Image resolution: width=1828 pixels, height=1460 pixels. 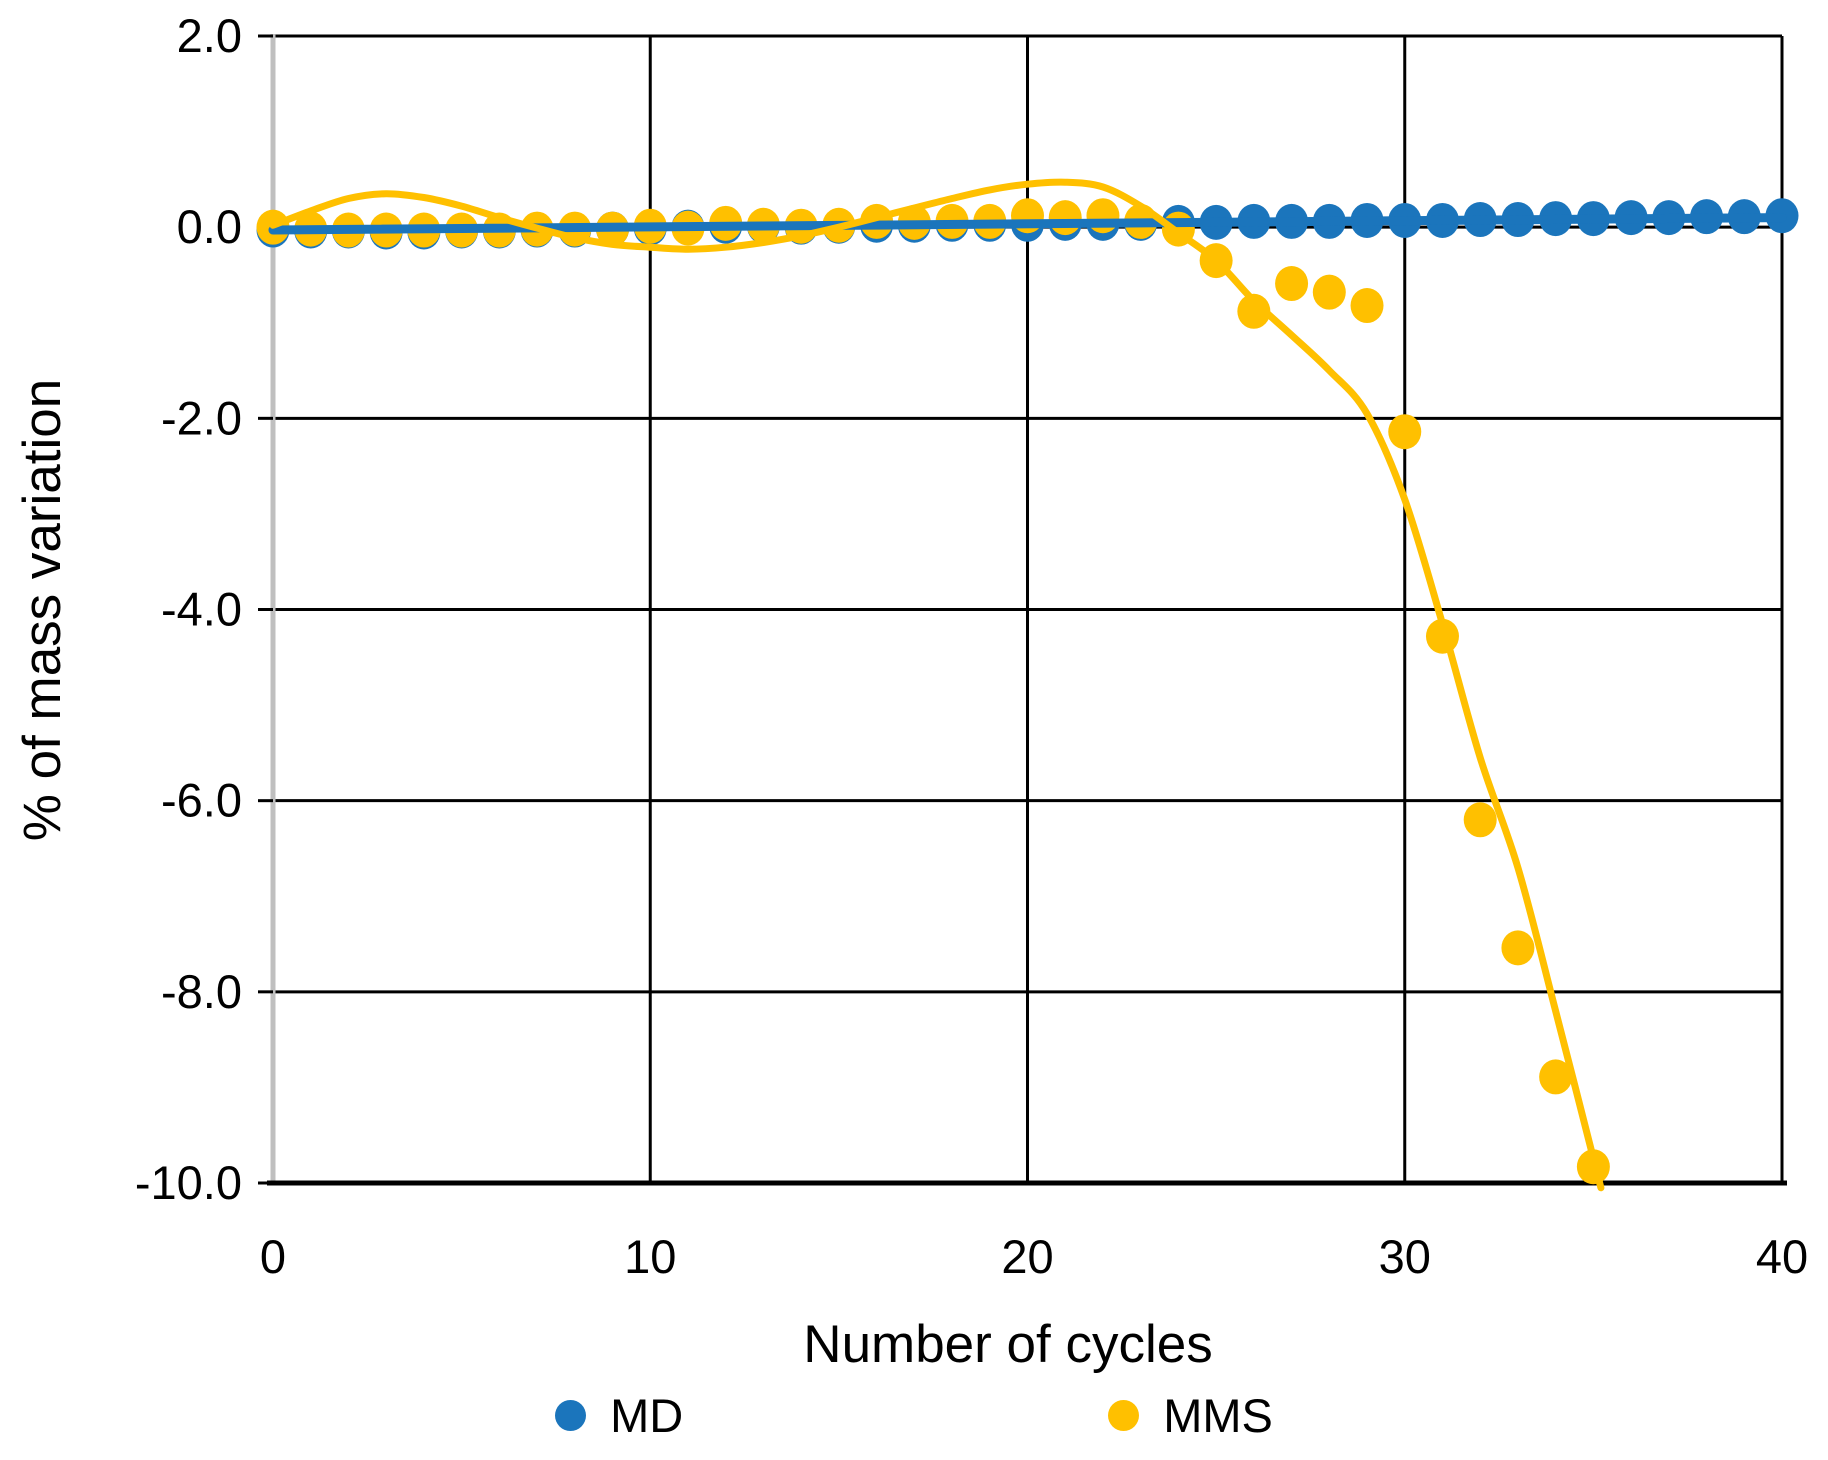 What do you see at coordinates (1405, 1256) in the screenshot?
I see `x-tick-label: 30` at bounding box center [1405, 1256].